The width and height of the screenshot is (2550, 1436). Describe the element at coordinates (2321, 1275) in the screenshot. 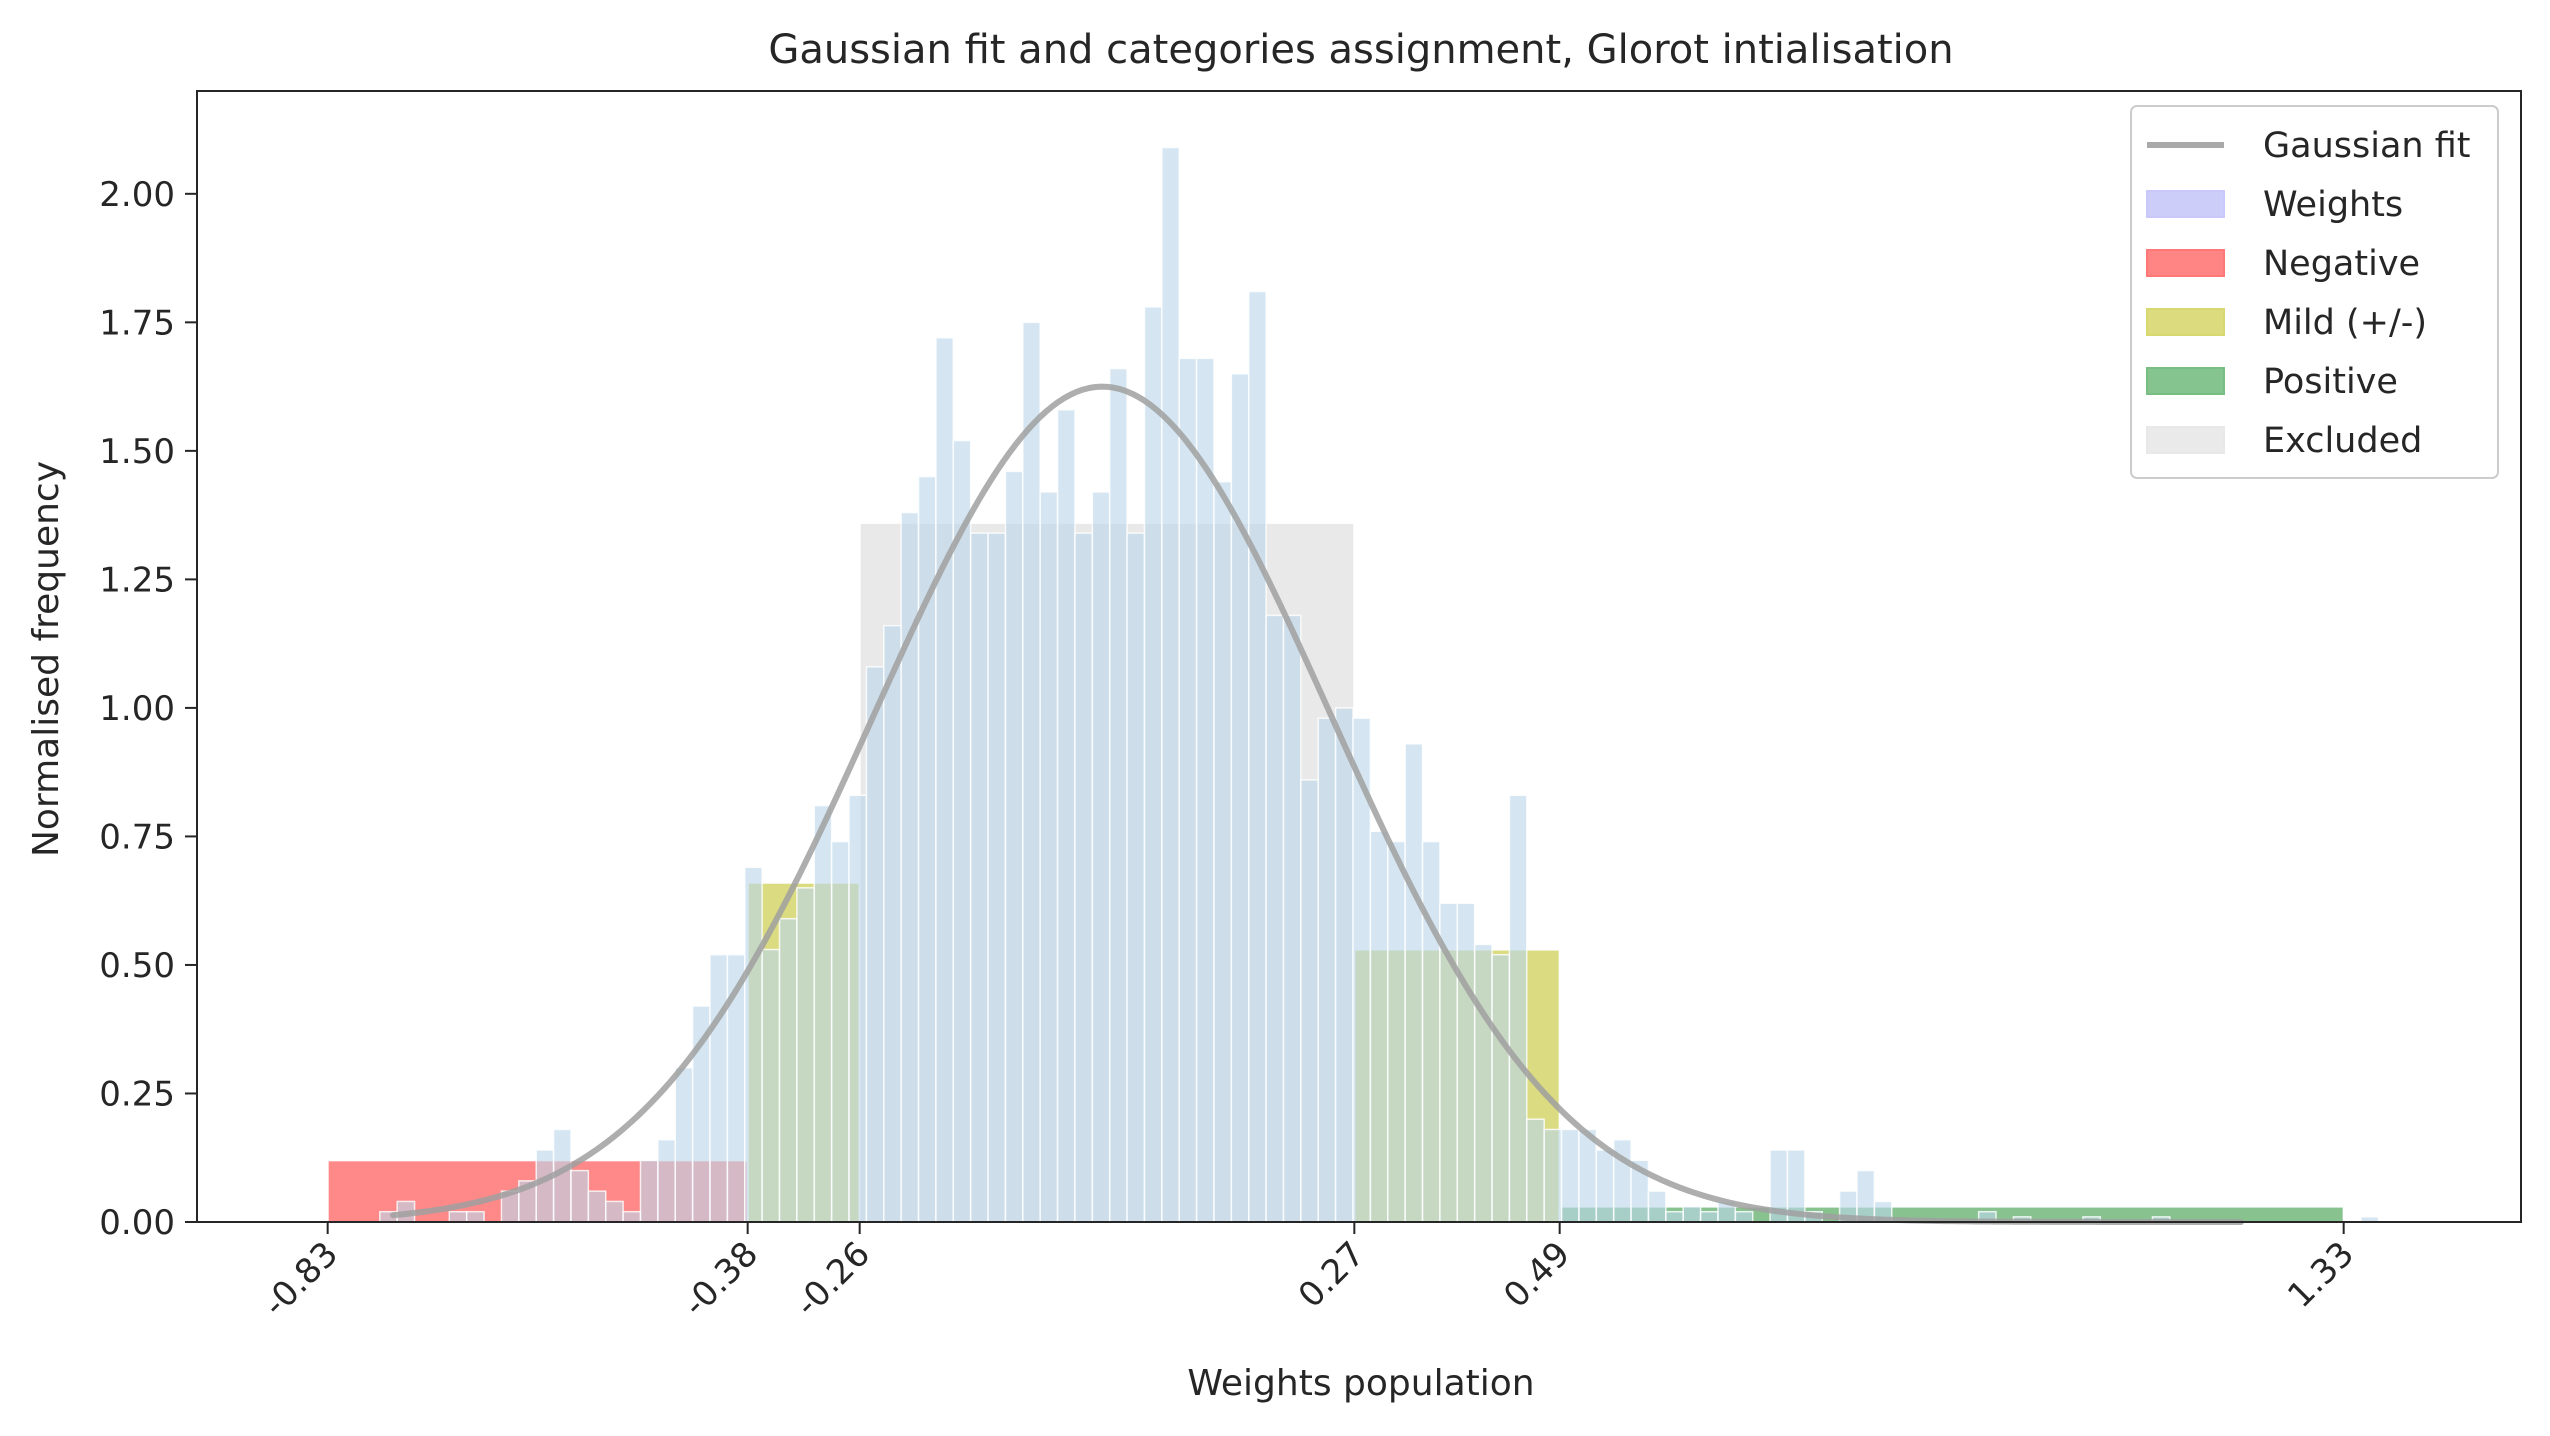

I see `x-tick-label: 1.33` at that location.